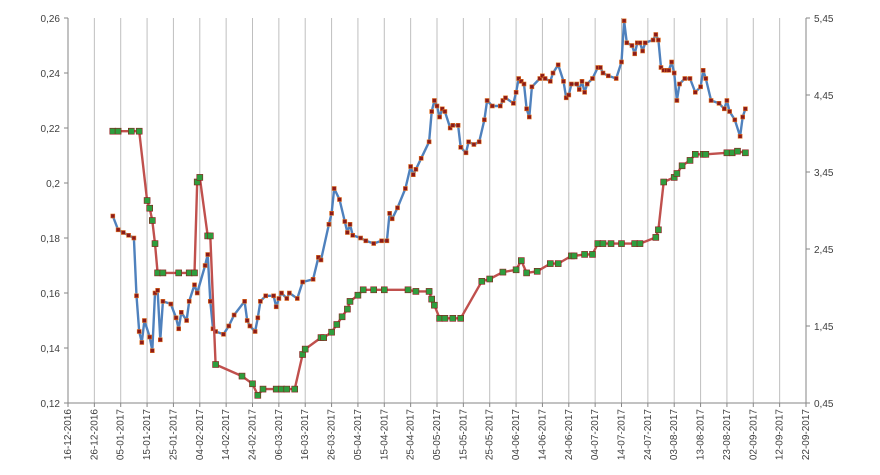  What do you see at coordinates (51, 239) in the screenshot?
I see `left-y-tick-label: 0,18` at bounding box center [51, 239].